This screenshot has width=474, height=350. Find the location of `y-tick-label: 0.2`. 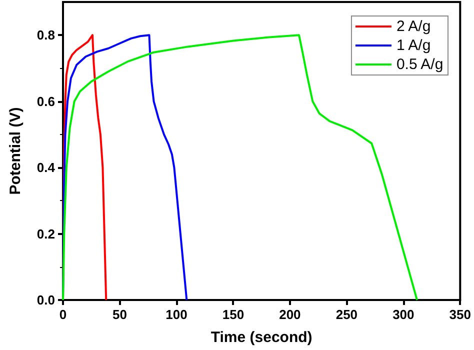

y-tick-label: 0.2 is located at coordinates (45, 234).